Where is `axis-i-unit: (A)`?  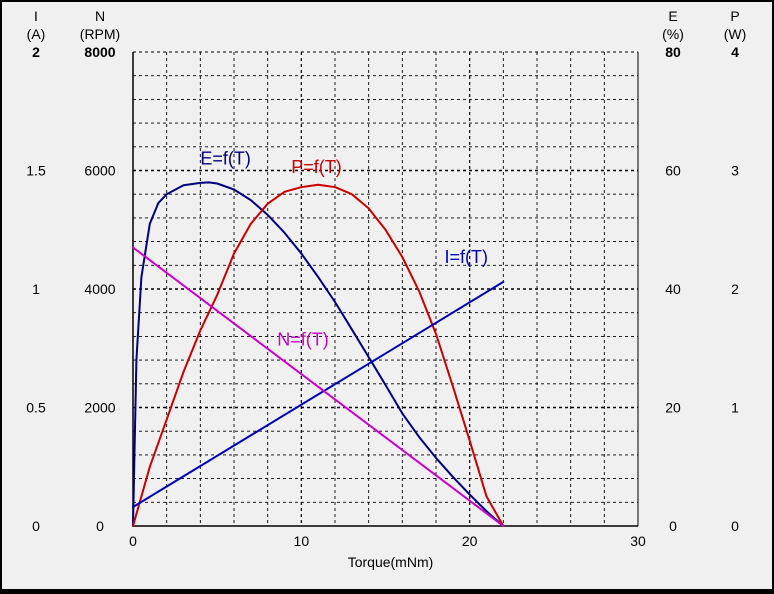
axis-i-unit: (A) is located at coordinates (36, 34).